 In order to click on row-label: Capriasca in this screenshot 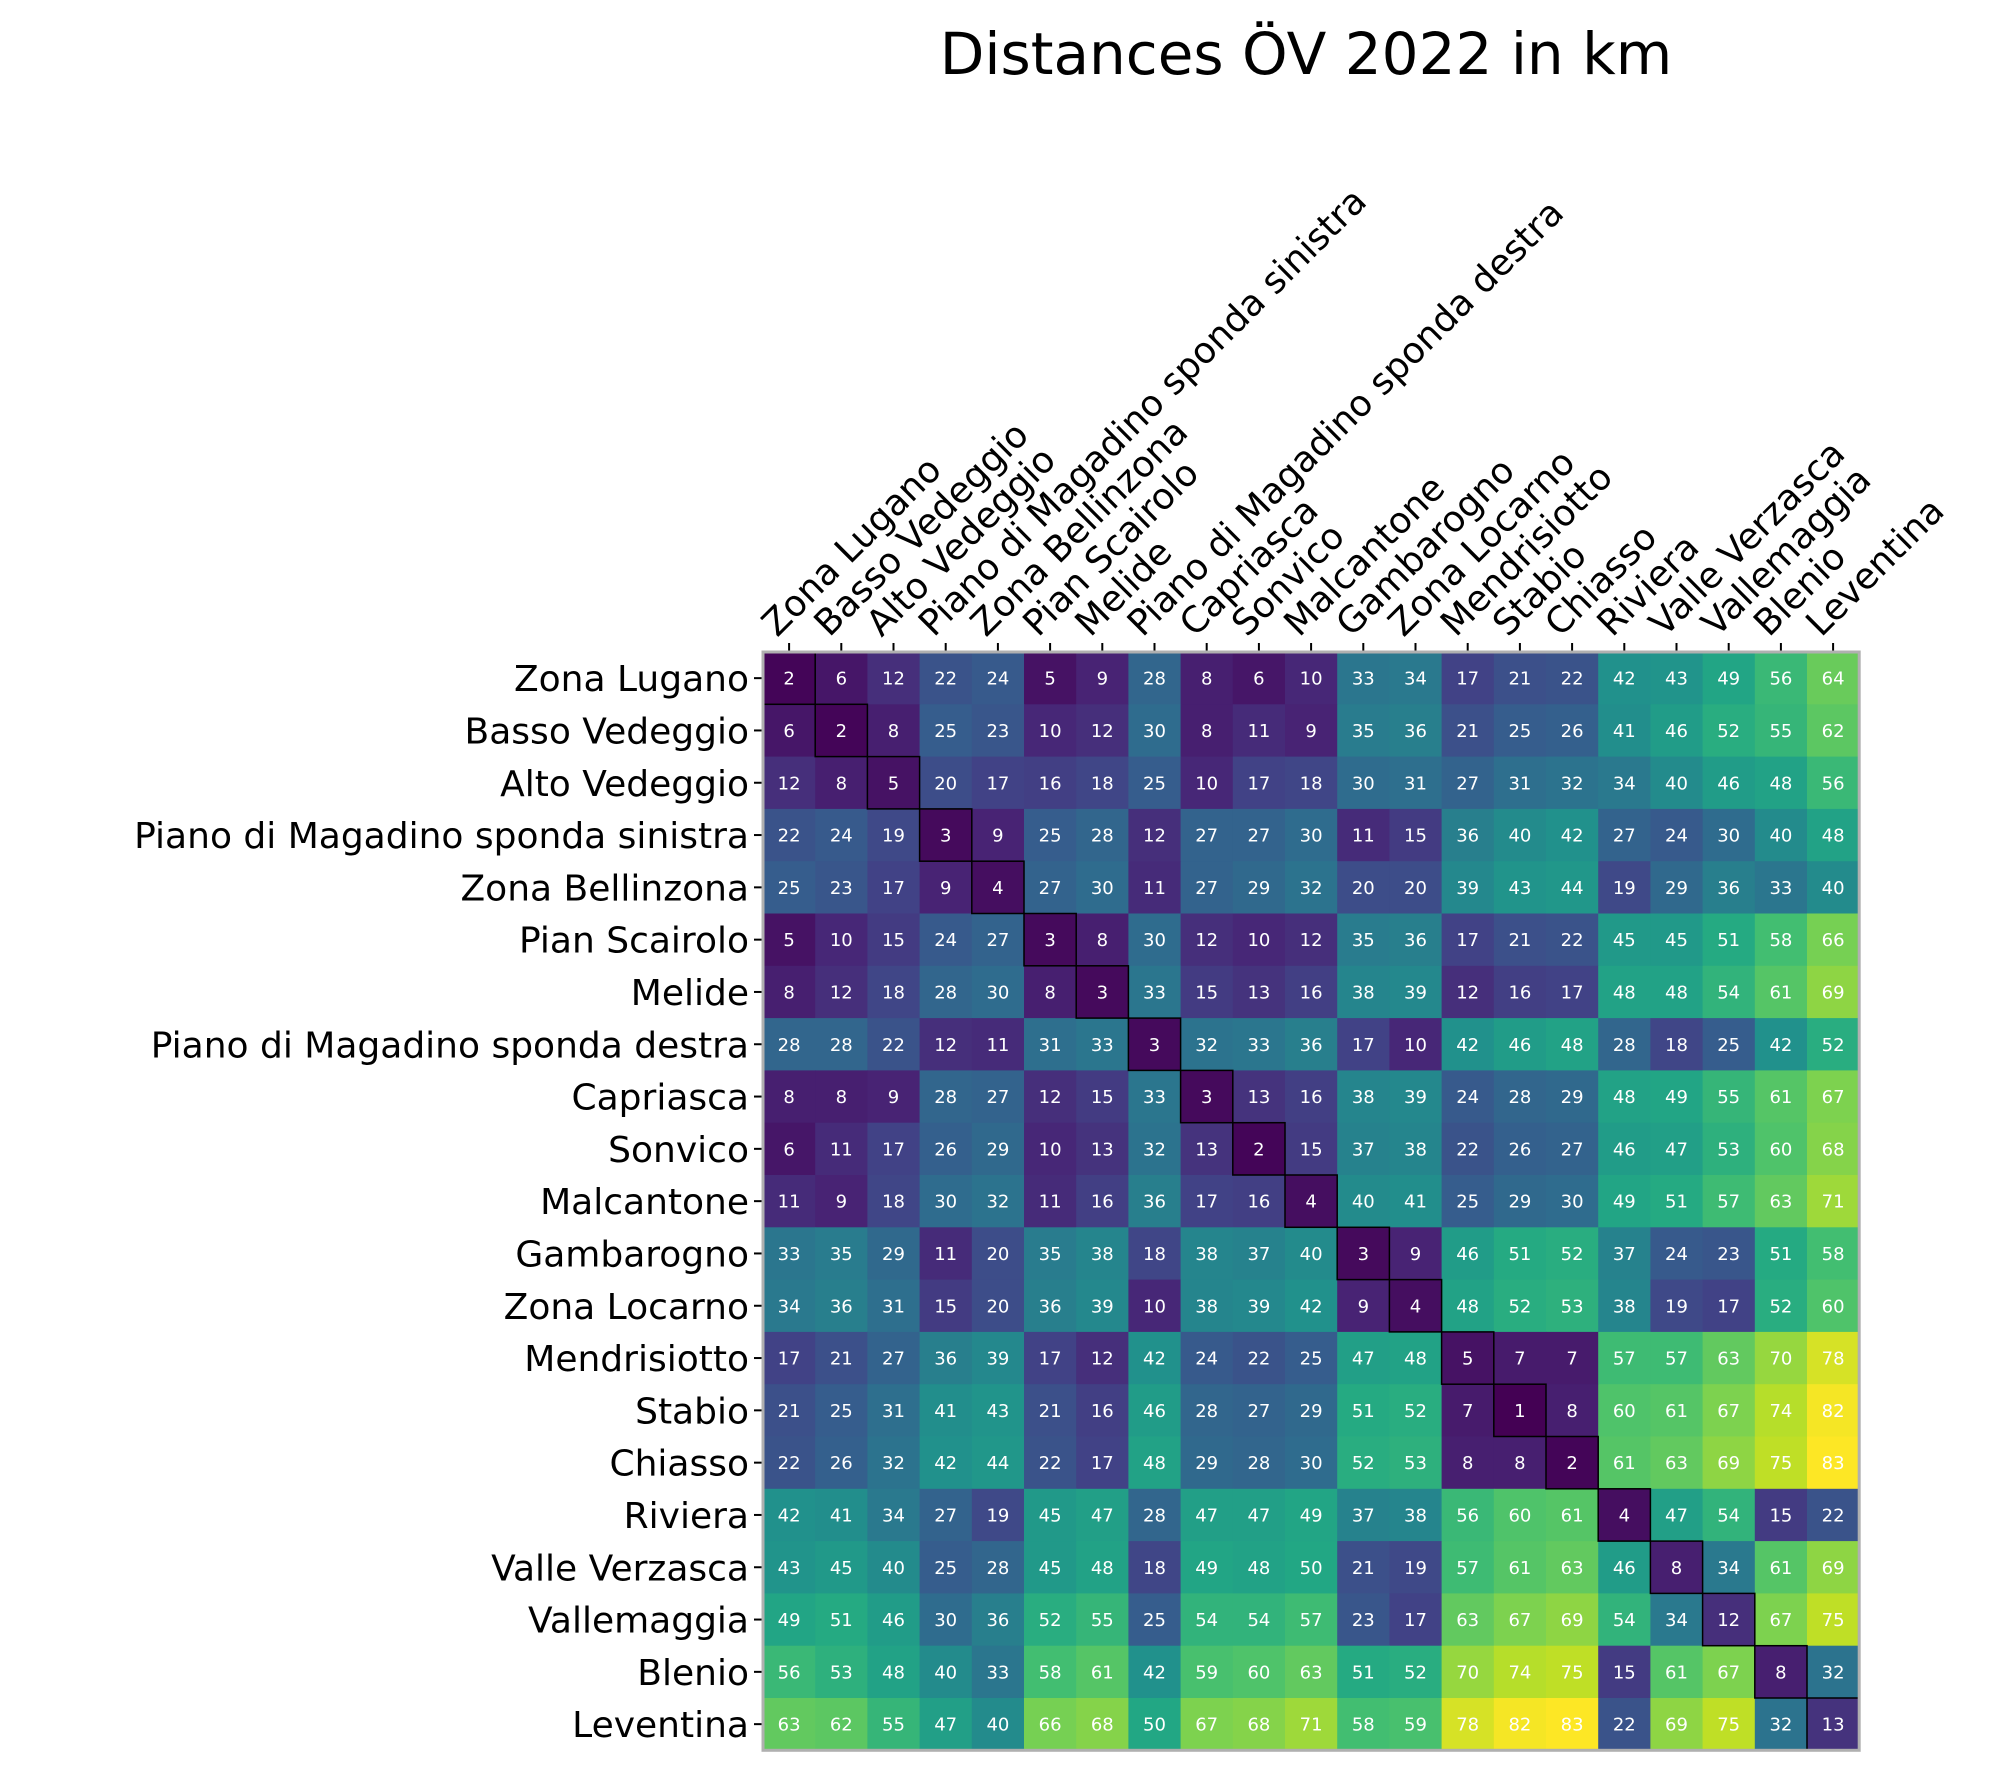, I will do `click(660, 1098)`.